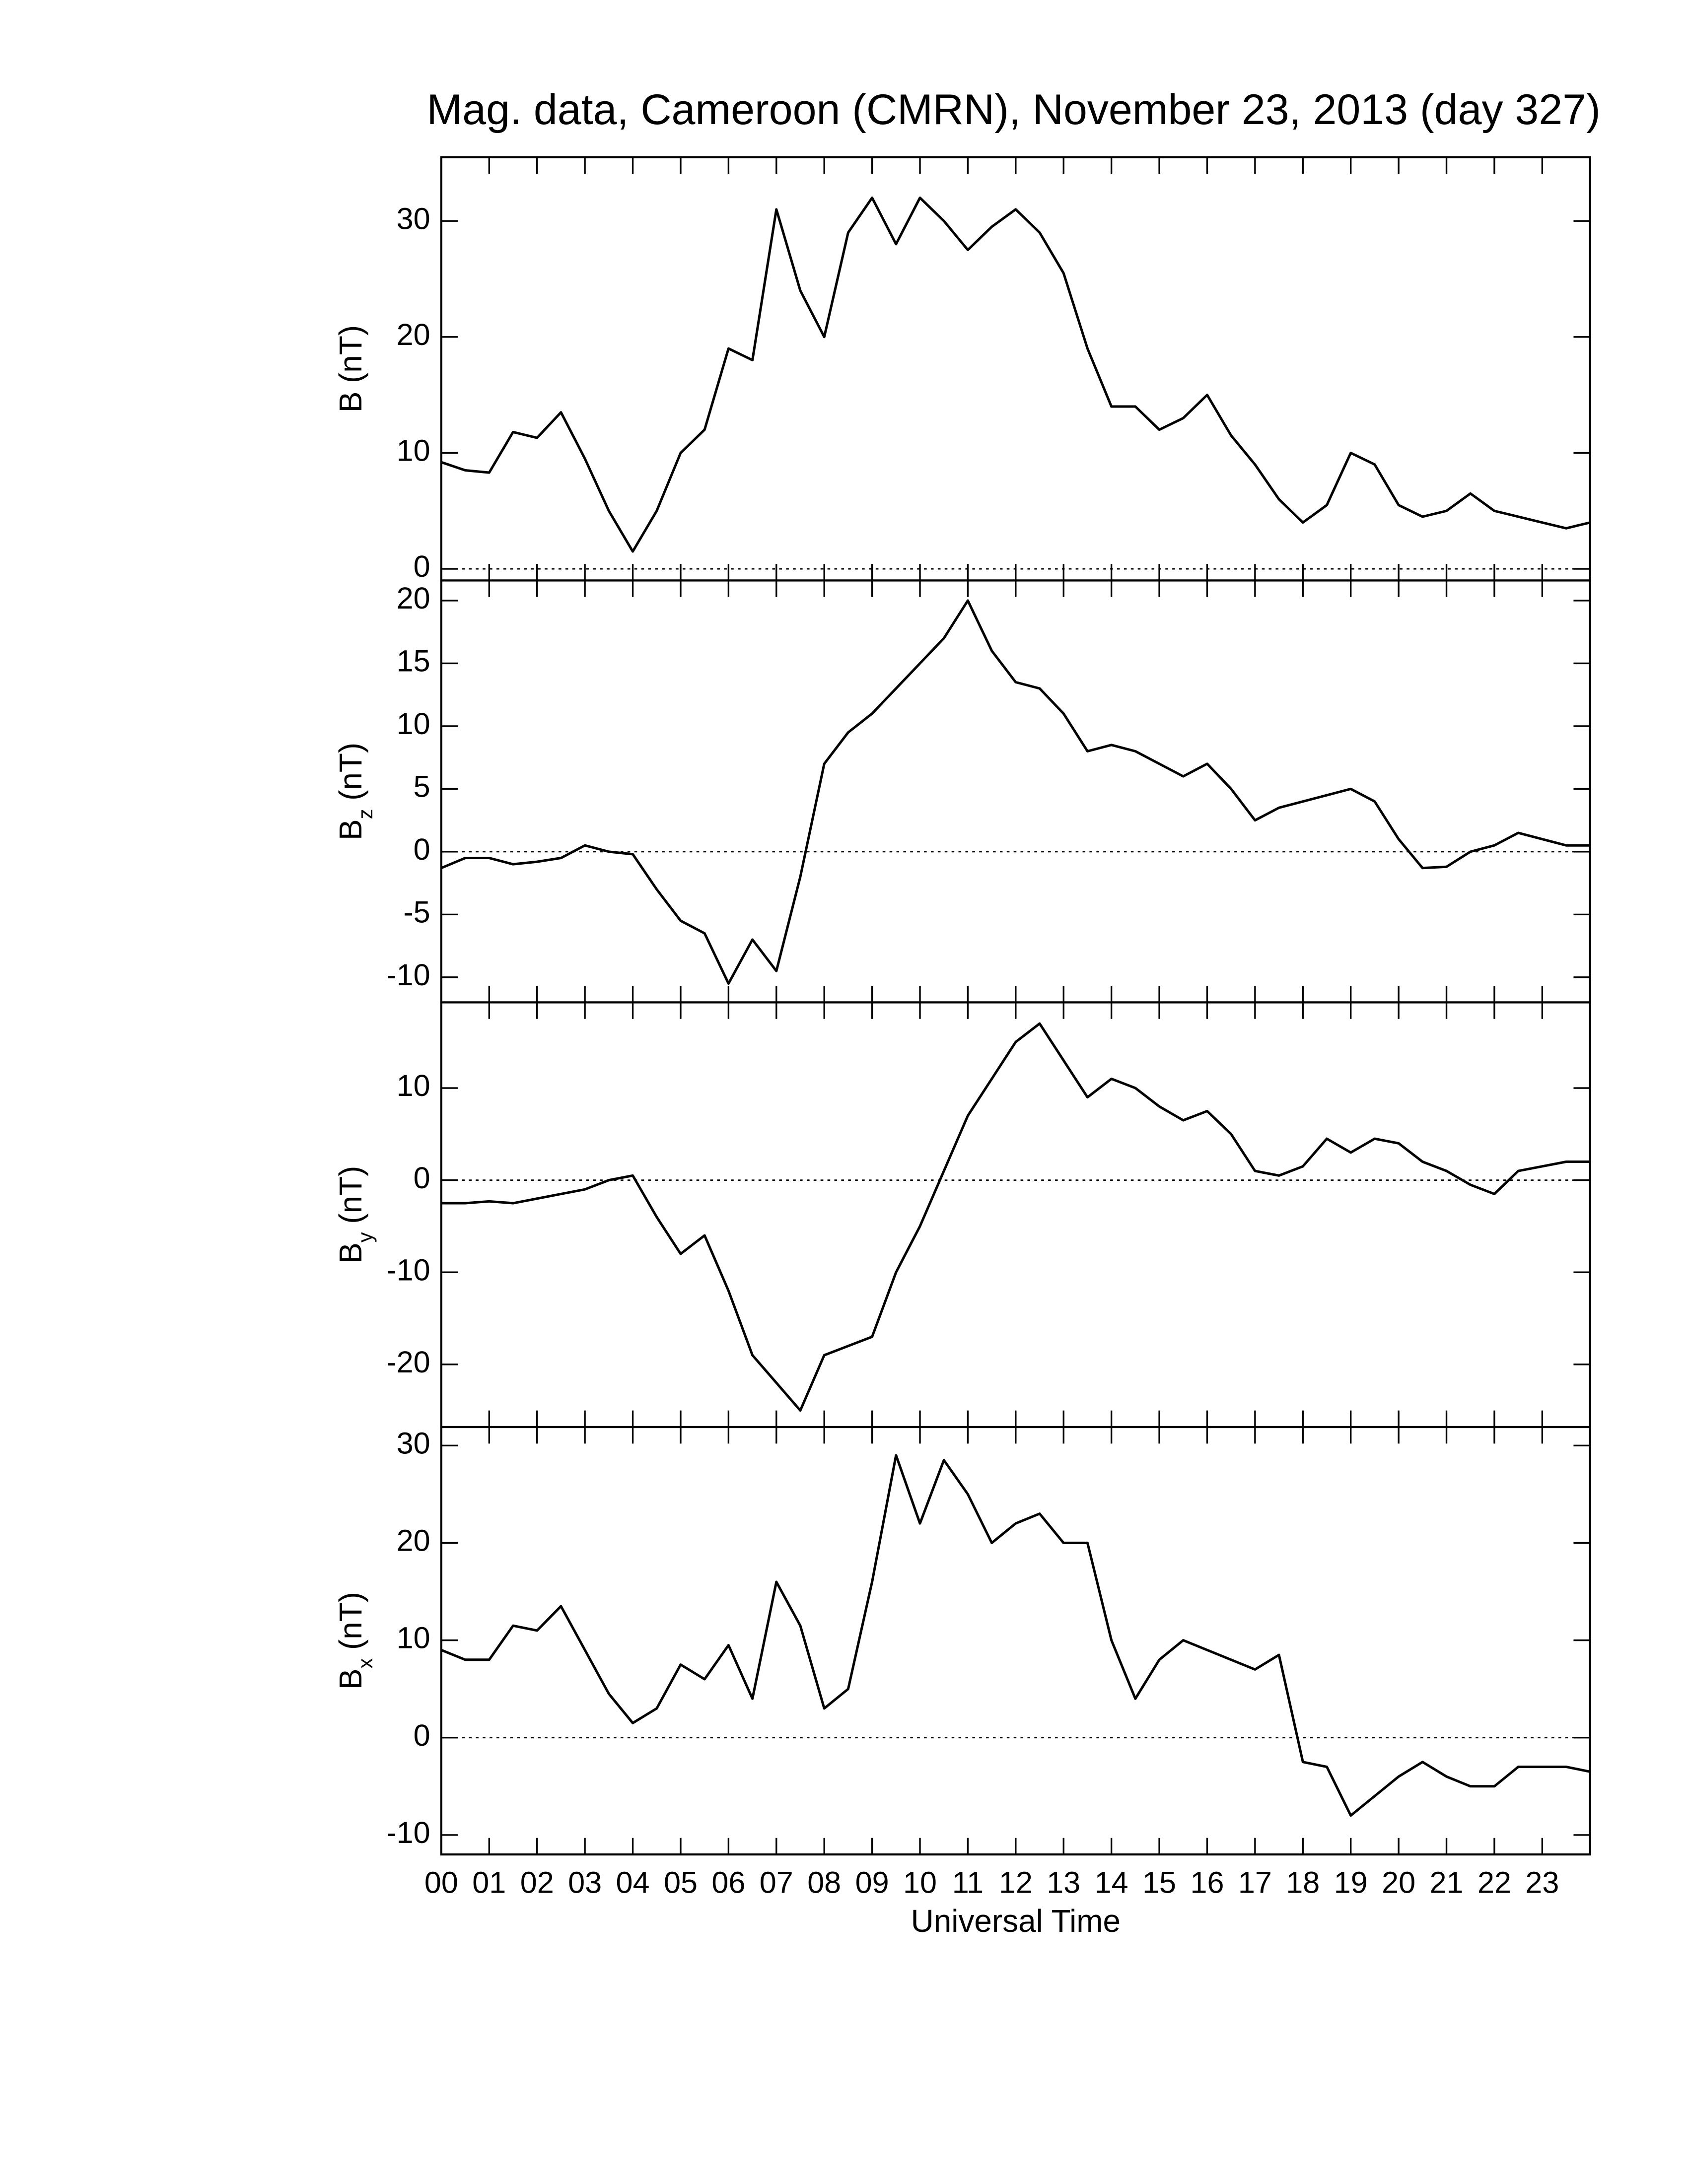 The image size is (1688, 2184). I want to click on x-tick-label: 06, so click(728, 1882).